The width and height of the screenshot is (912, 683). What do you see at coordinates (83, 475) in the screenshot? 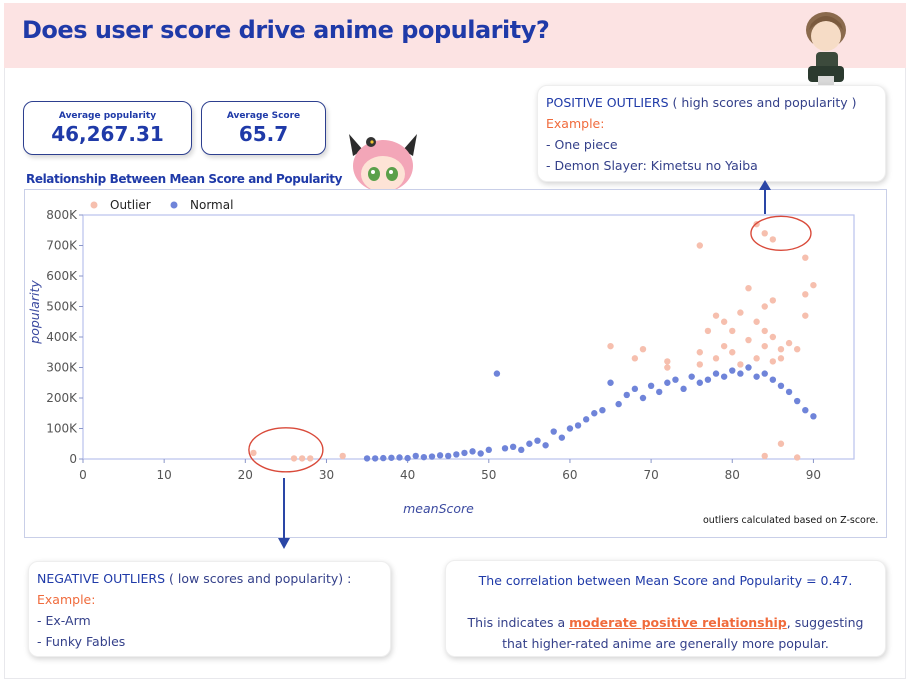
I see `x-tick-label: 0` at bounding box center [83, 475].